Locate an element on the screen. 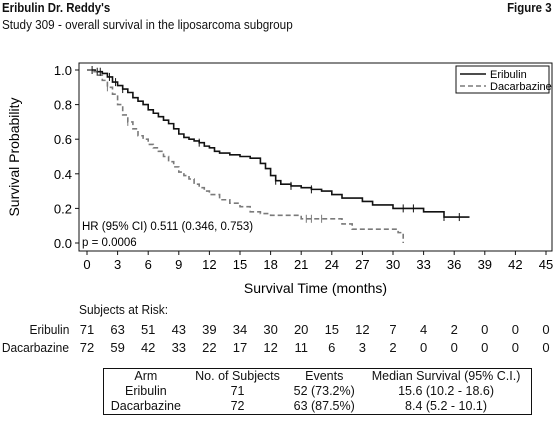 This screenshot has width=556, height=428. risk-count: 7 is located at coordinates (393, 329).